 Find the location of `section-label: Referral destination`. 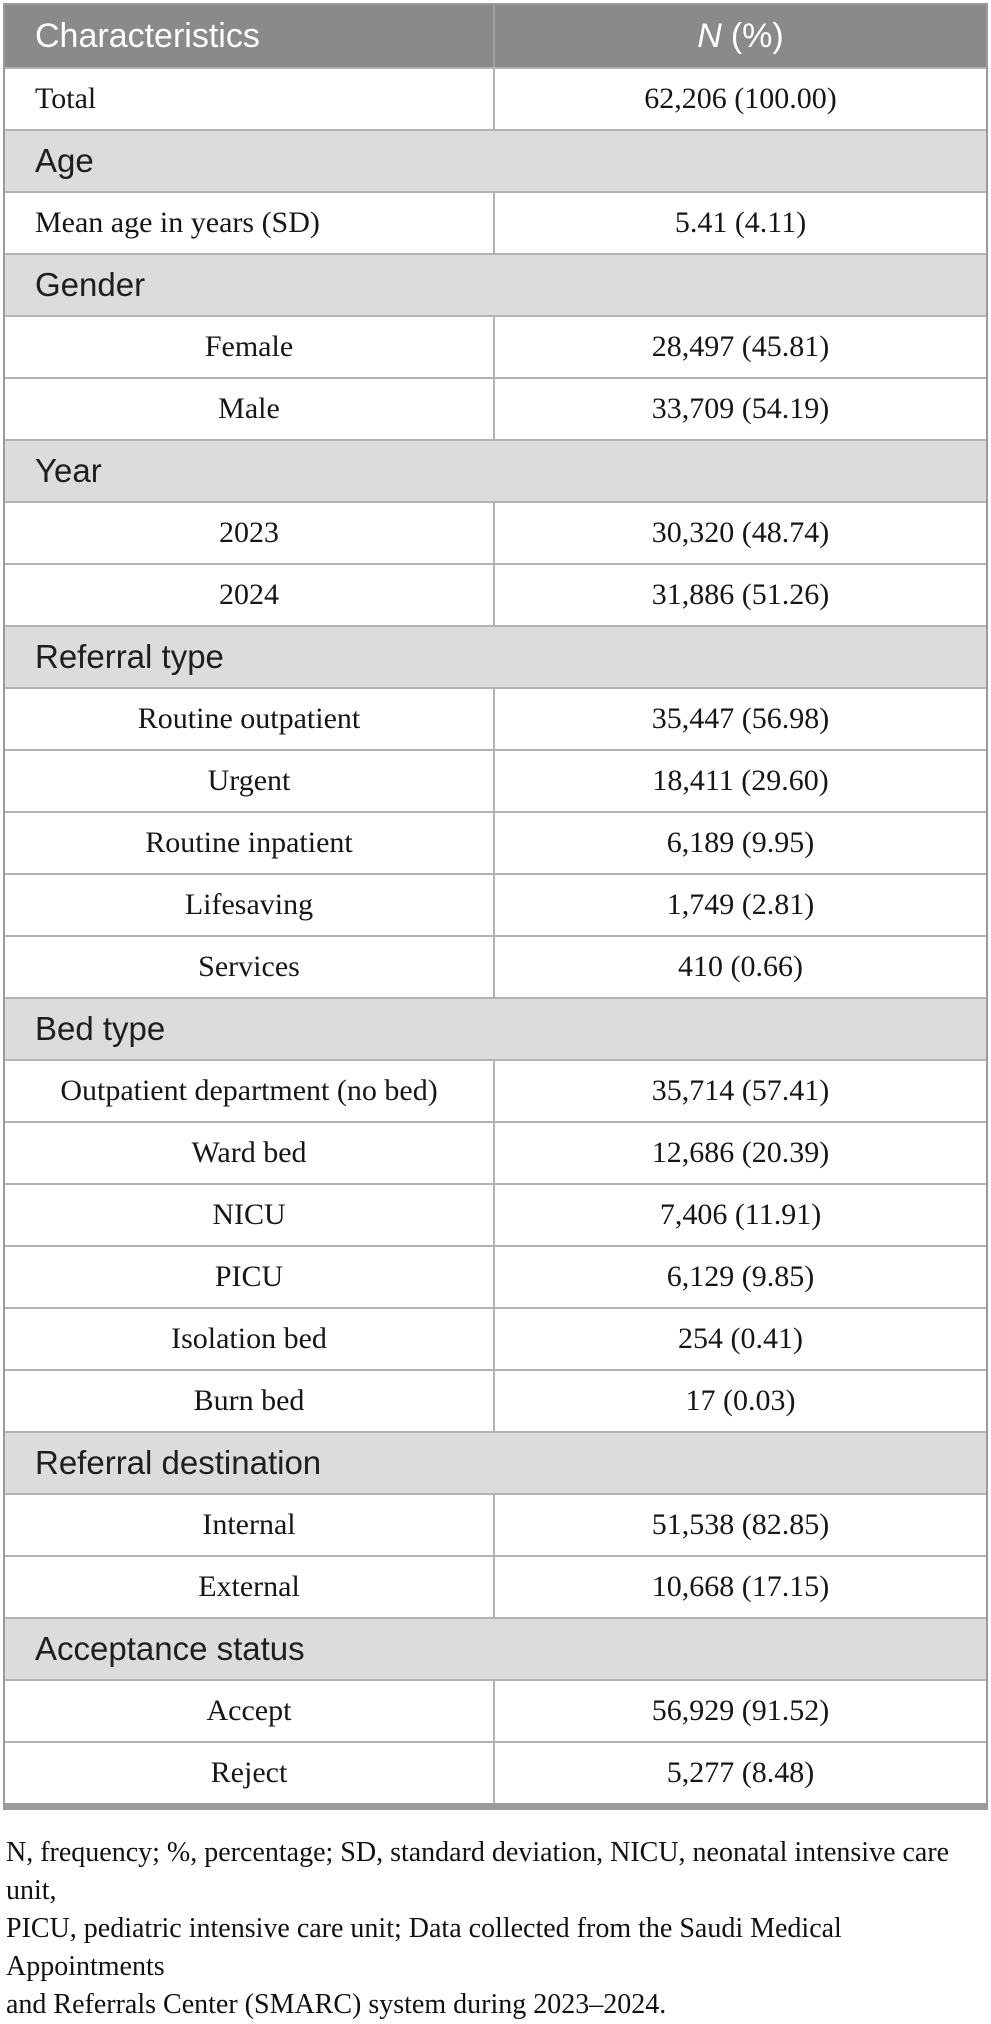

section-label: Referral destination is located at coordinates (178, 1462).